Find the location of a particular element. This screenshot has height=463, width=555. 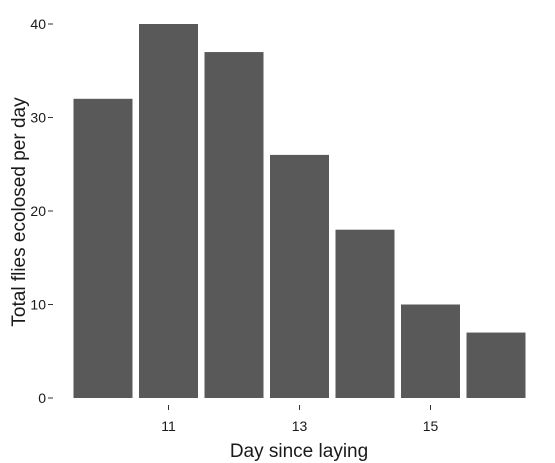

y-axis-title: Total flies ecolosed per day is located at coordinates (19, 212).